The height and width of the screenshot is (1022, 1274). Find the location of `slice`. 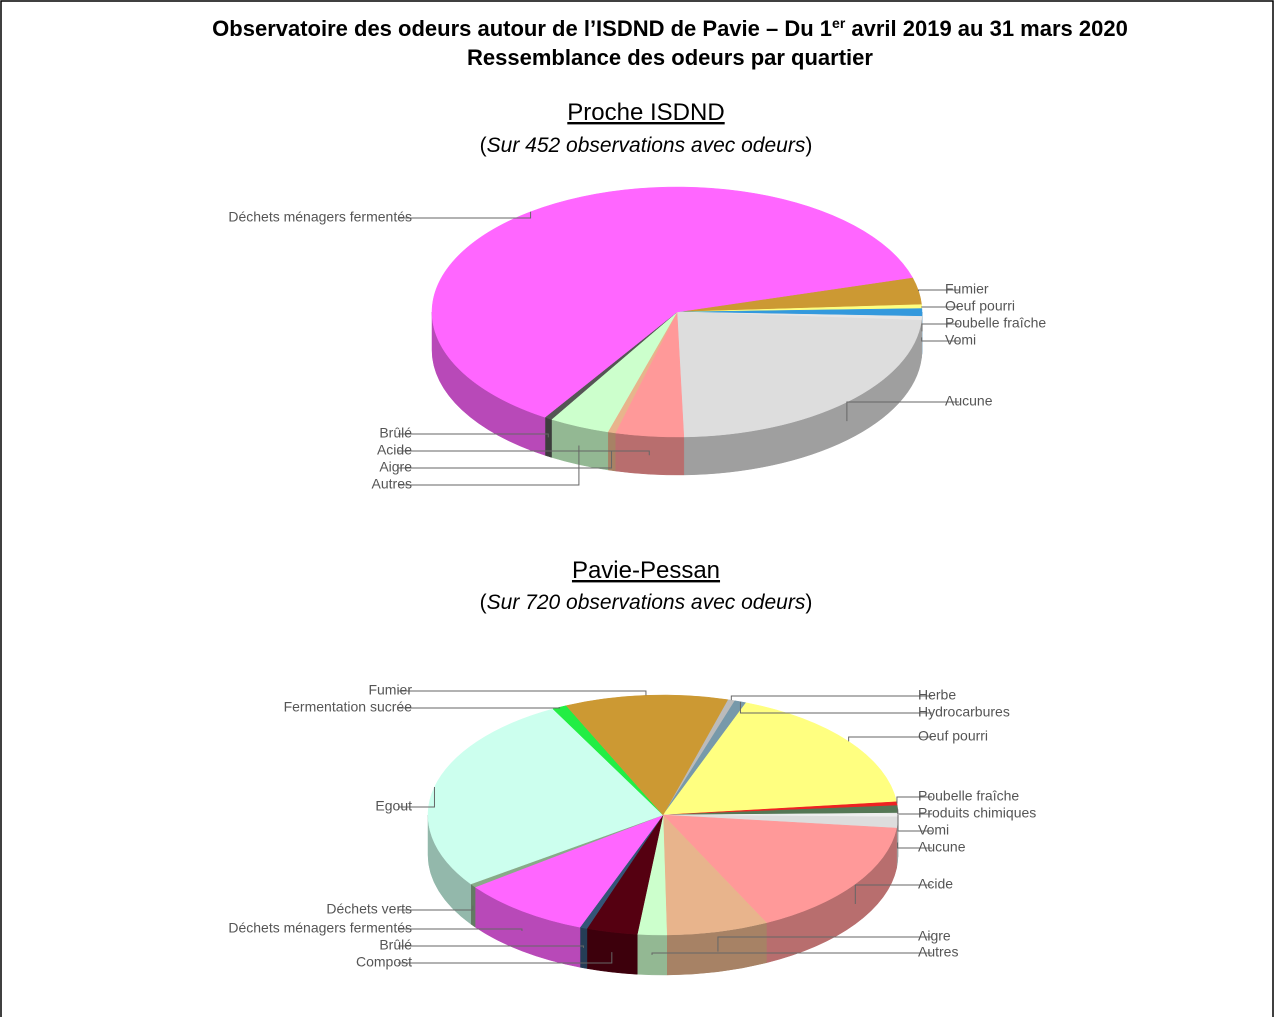

slice is located at coordinates (799, 374).